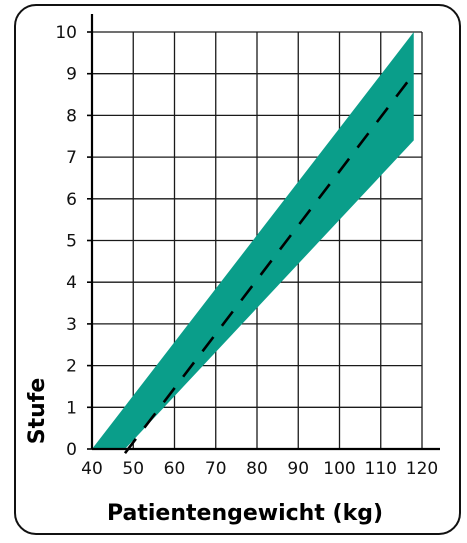  I want to click on x-tick-label-60: 60, so click(175, 469).